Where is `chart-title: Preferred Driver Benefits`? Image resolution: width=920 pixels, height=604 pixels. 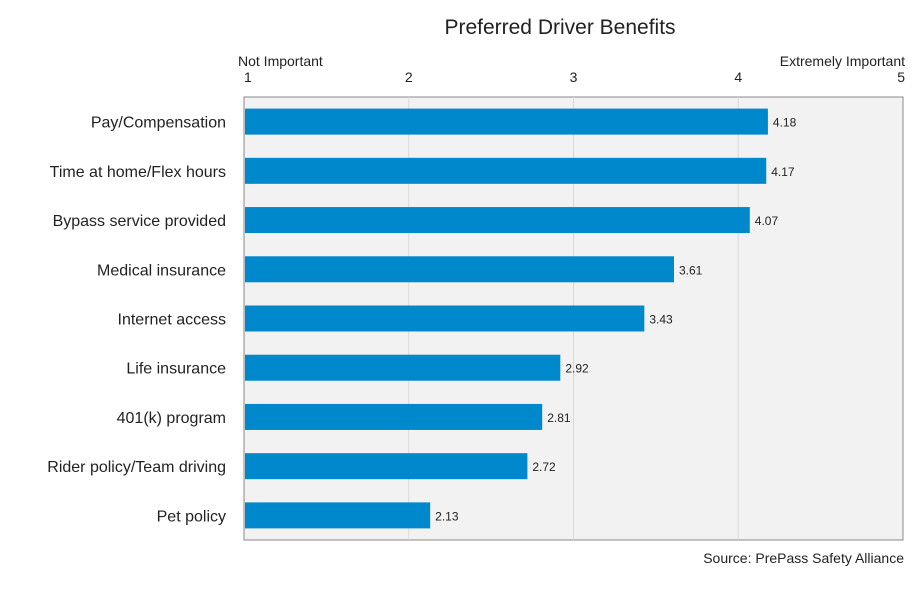 chart-title: Preferred Driver Benefits is located at coordinates (559, 27).